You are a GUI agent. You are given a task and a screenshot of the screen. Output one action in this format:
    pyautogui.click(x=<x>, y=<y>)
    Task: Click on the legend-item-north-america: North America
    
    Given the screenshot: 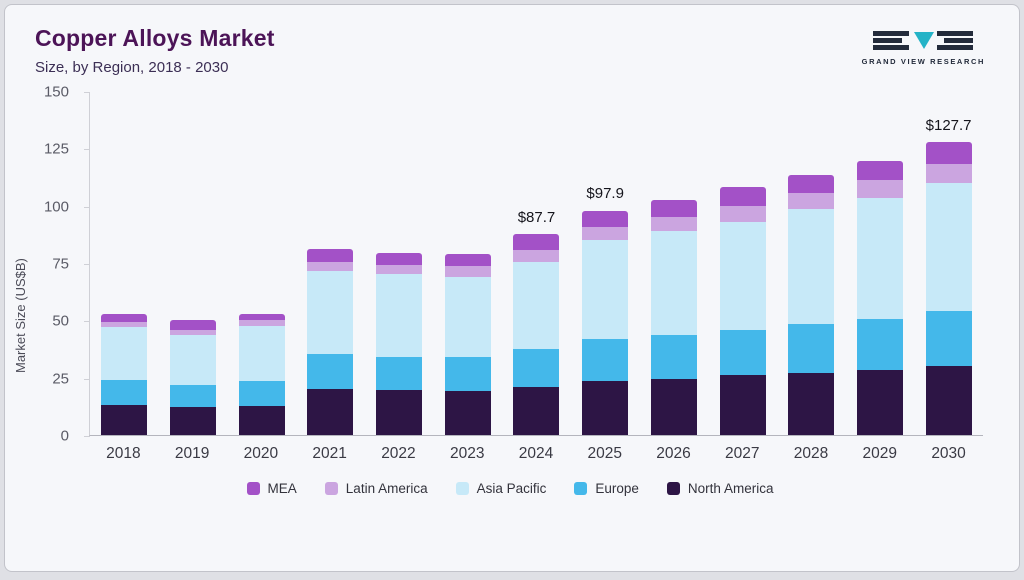 What is the action you would take?
    pyautogui.click(x=720, y=488)
    